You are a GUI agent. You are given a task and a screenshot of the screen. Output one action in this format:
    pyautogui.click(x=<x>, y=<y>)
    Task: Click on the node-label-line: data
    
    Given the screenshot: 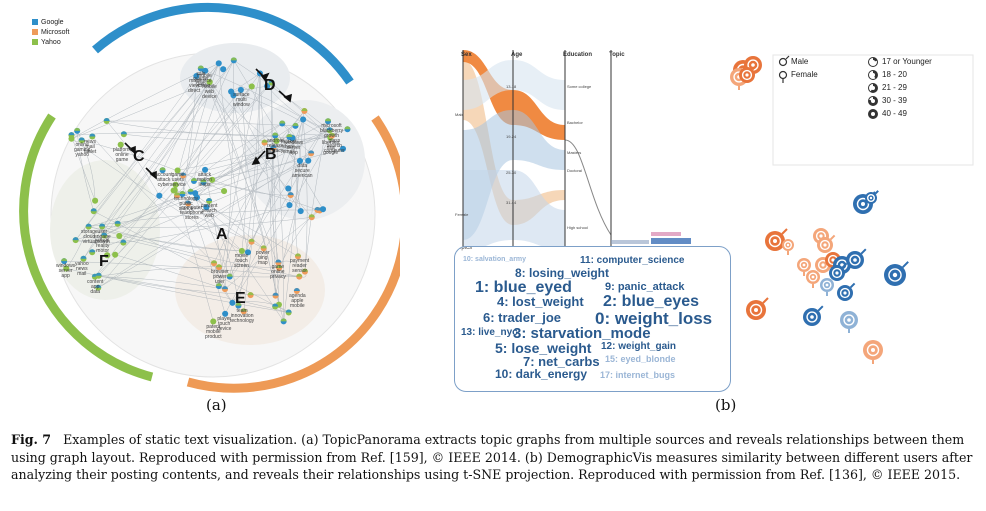 What is the action you would take?
    pyautogui.click(x=302, y=166)
    